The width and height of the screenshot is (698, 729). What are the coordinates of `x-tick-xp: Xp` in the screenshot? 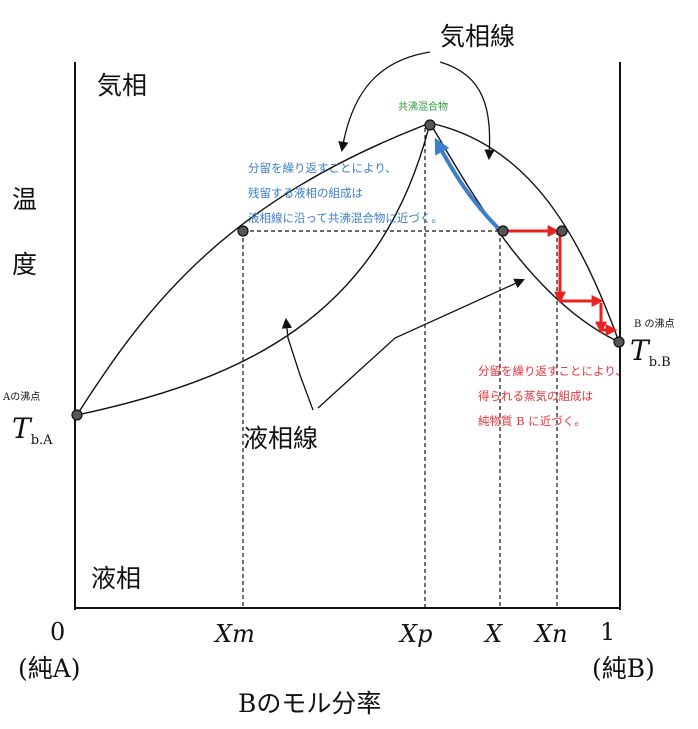 It's located at (415, 634).